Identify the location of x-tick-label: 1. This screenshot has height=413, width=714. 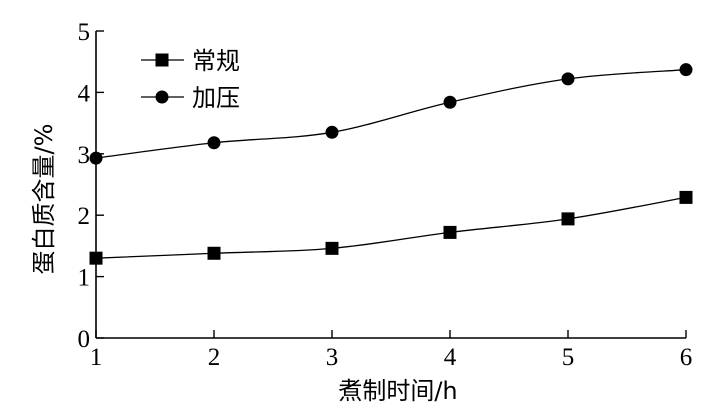
(96, 357).